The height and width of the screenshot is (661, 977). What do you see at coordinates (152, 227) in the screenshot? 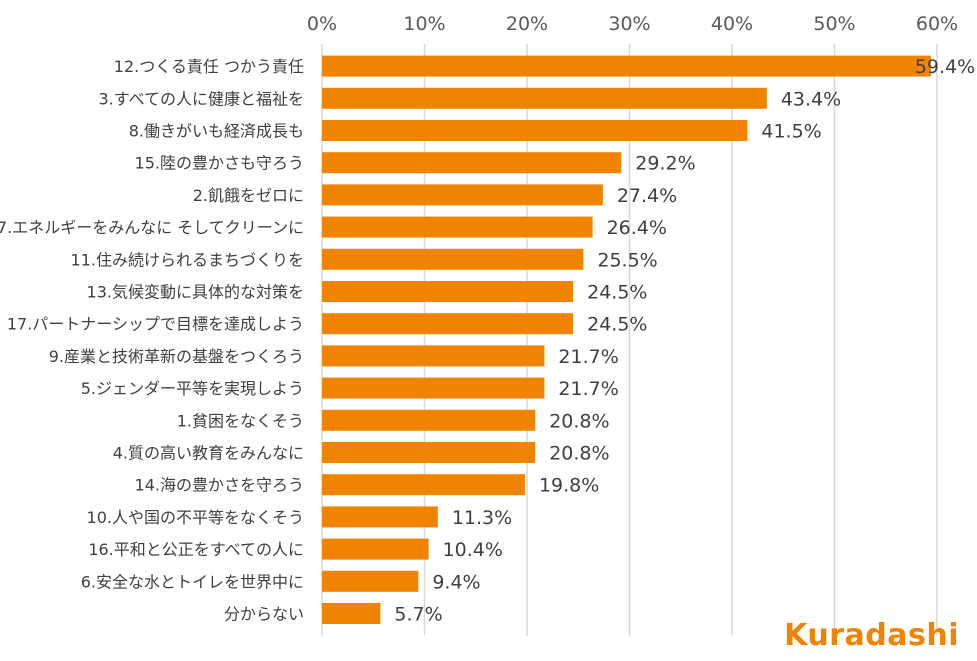
I see `category-label: 7.エネルギーをみんなに そしてクリーンに` at bounding box center [152, 227].